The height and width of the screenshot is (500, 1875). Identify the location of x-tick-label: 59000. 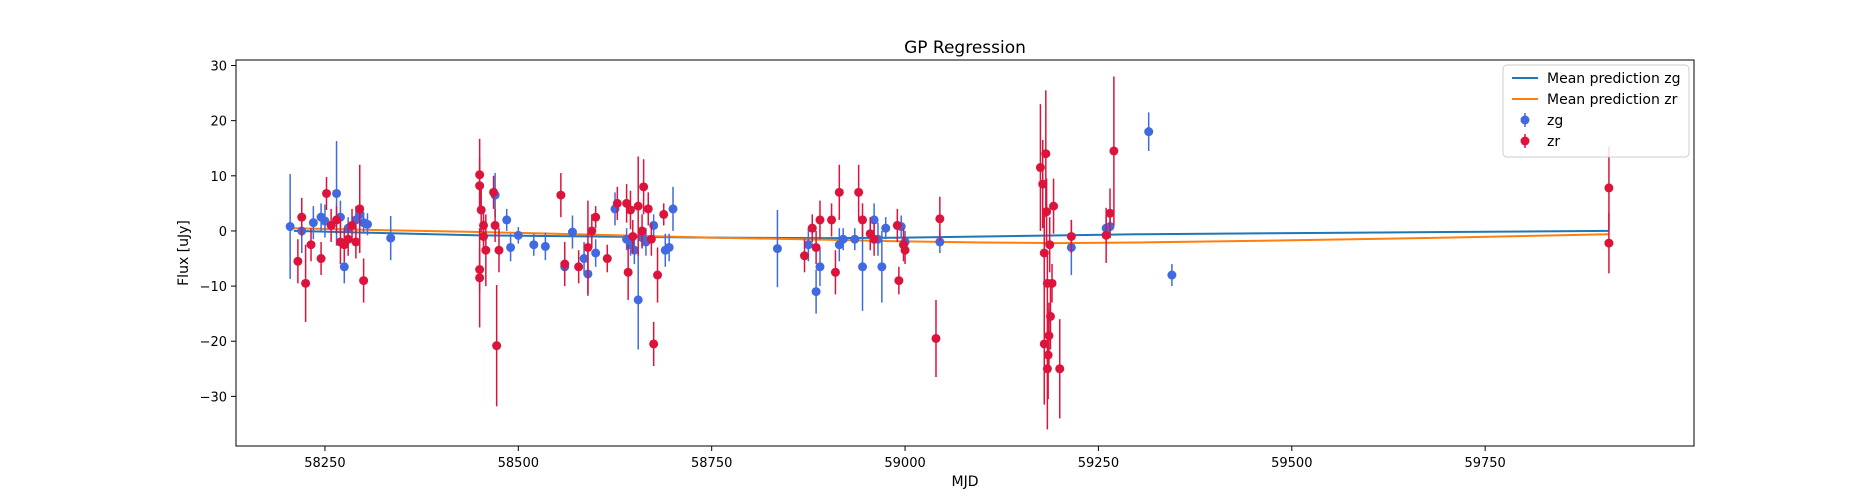
(904, 463).